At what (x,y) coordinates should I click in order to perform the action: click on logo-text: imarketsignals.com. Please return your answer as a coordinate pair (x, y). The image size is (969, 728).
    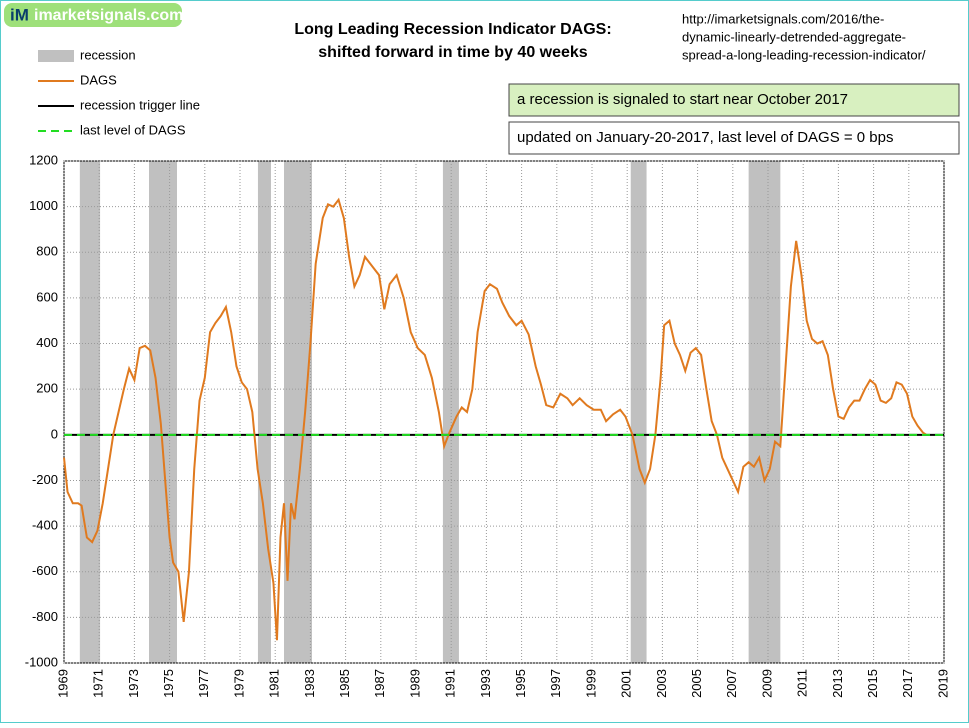
    Looking at the image, I should click on (108, 15).